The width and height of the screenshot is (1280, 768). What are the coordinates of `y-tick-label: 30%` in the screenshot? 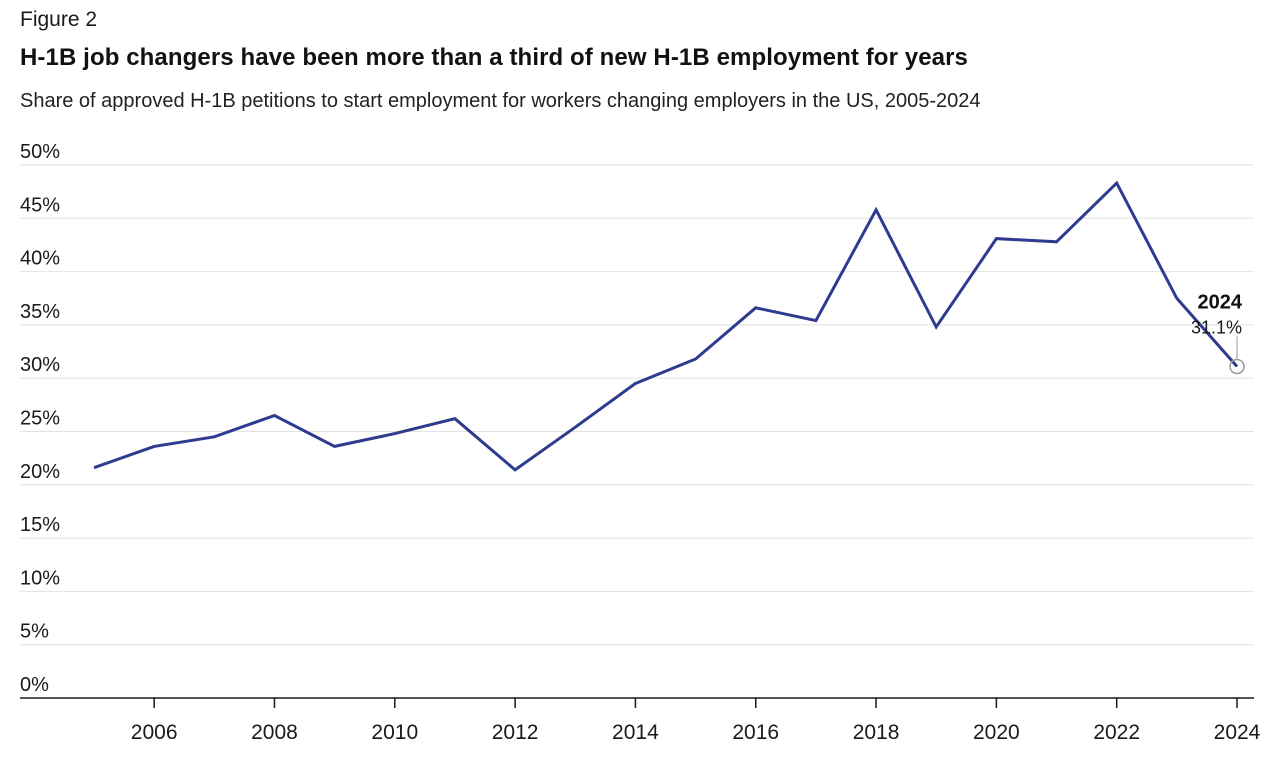 It's located at (40, 365).